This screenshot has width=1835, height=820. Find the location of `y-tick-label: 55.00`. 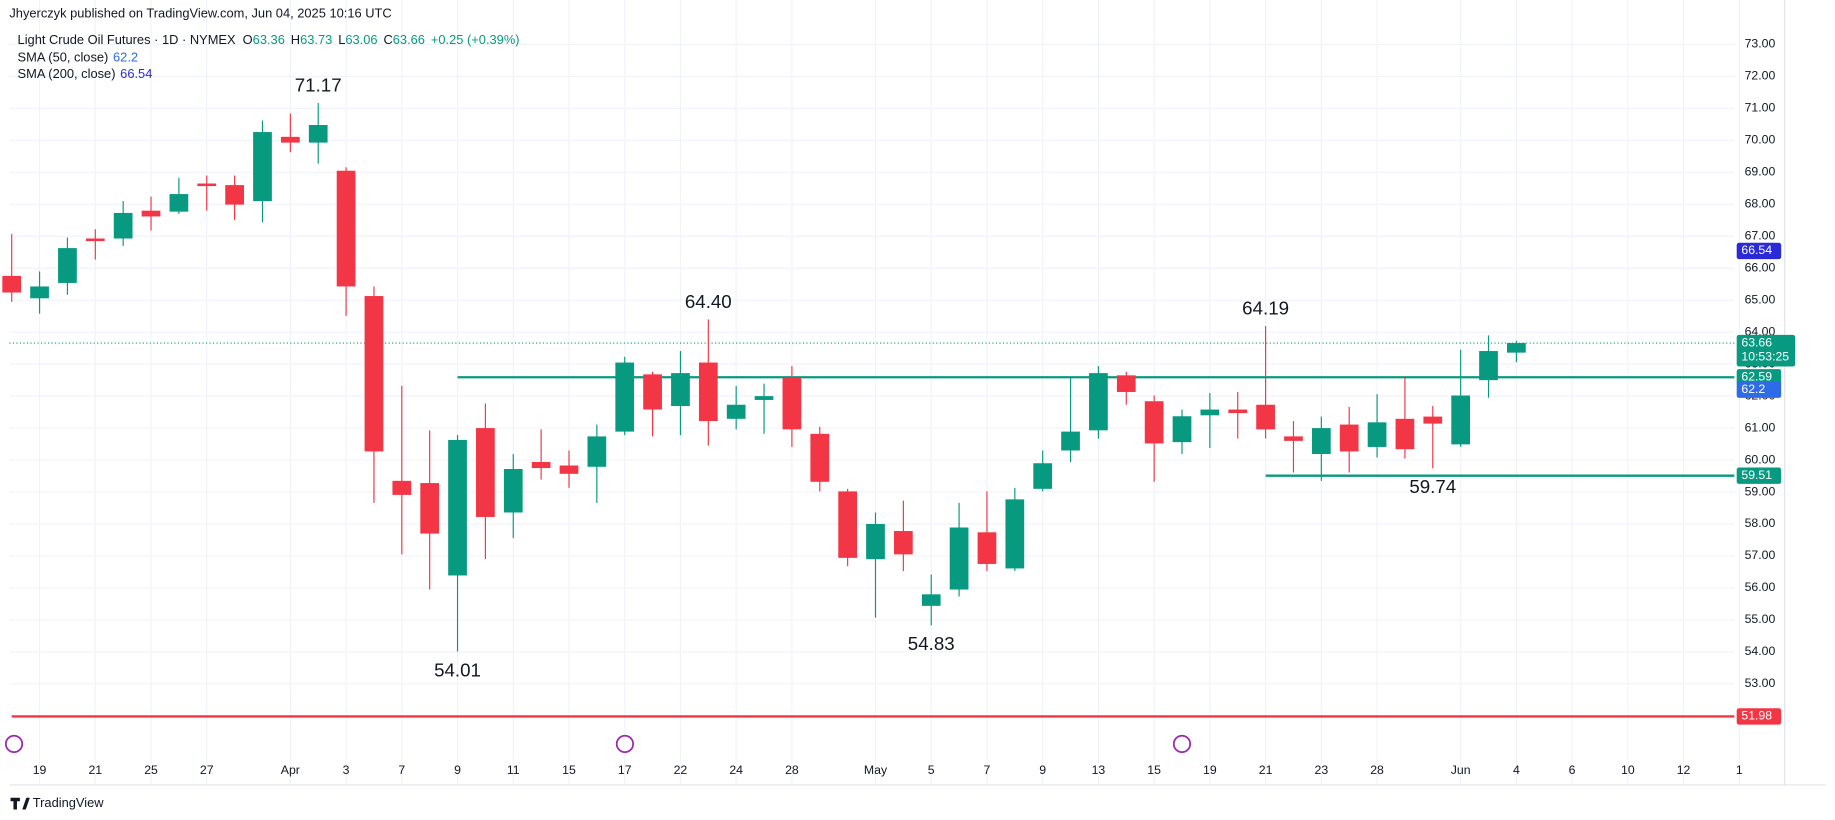

y-tick-label: 55.00 is located at coordinates (1760, 619).